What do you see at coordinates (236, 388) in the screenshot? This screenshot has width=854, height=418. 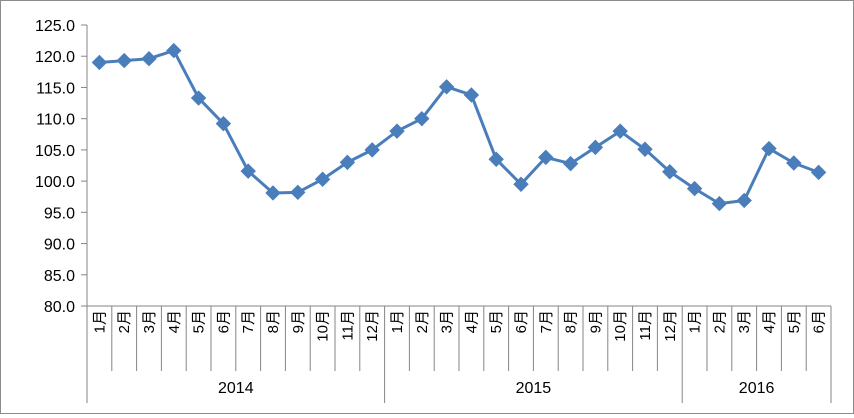 I see `x-group-label: 2014` at bounding box center [236, 388].